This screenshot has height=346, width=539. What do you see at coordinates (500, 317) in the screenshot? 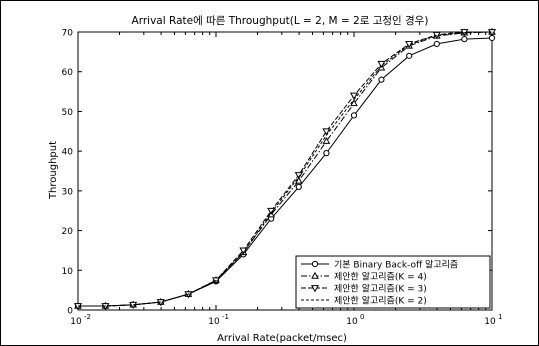
I see `x-tick-label-exponent: 1` at bounding box center [500, 317].